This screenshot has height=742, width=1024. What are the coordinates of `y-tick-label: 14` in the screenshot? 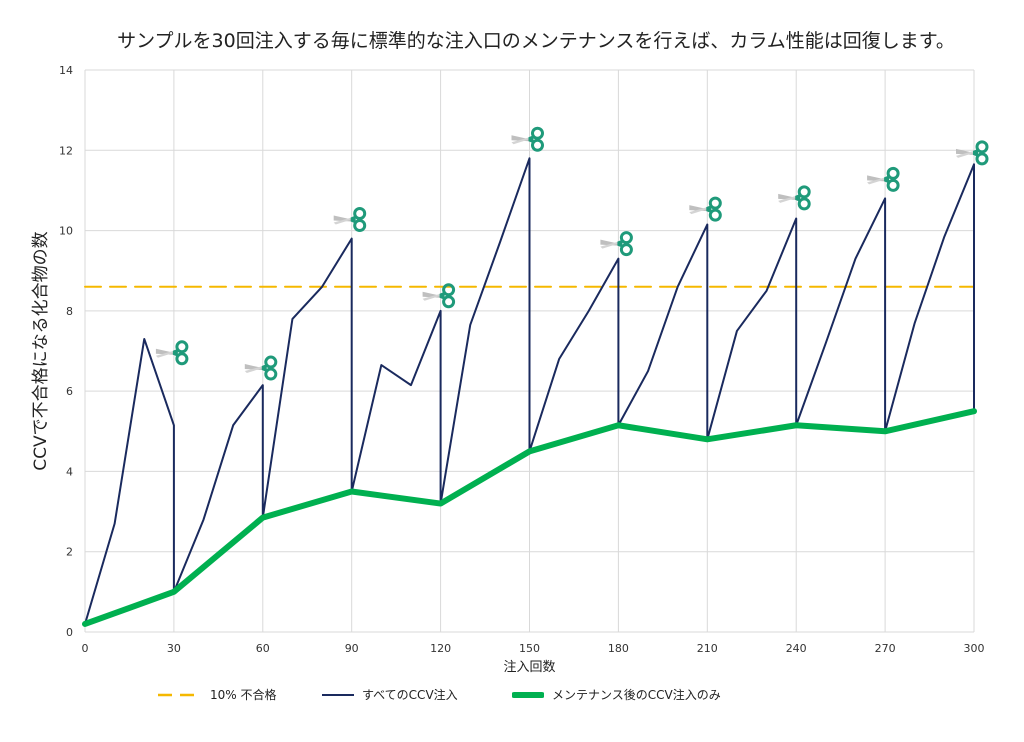 It's located at (66, 70).